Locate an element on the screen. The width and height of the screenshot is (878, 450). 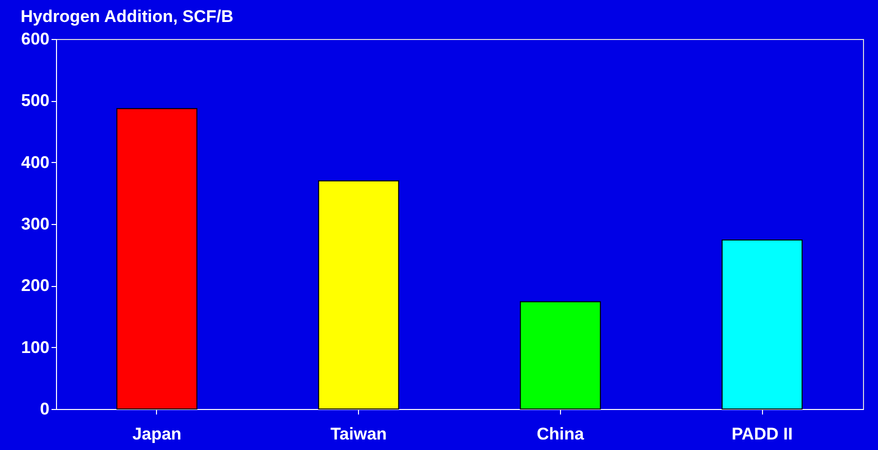
x-tick-label: Taiwan is located at coordinates (358, 434).